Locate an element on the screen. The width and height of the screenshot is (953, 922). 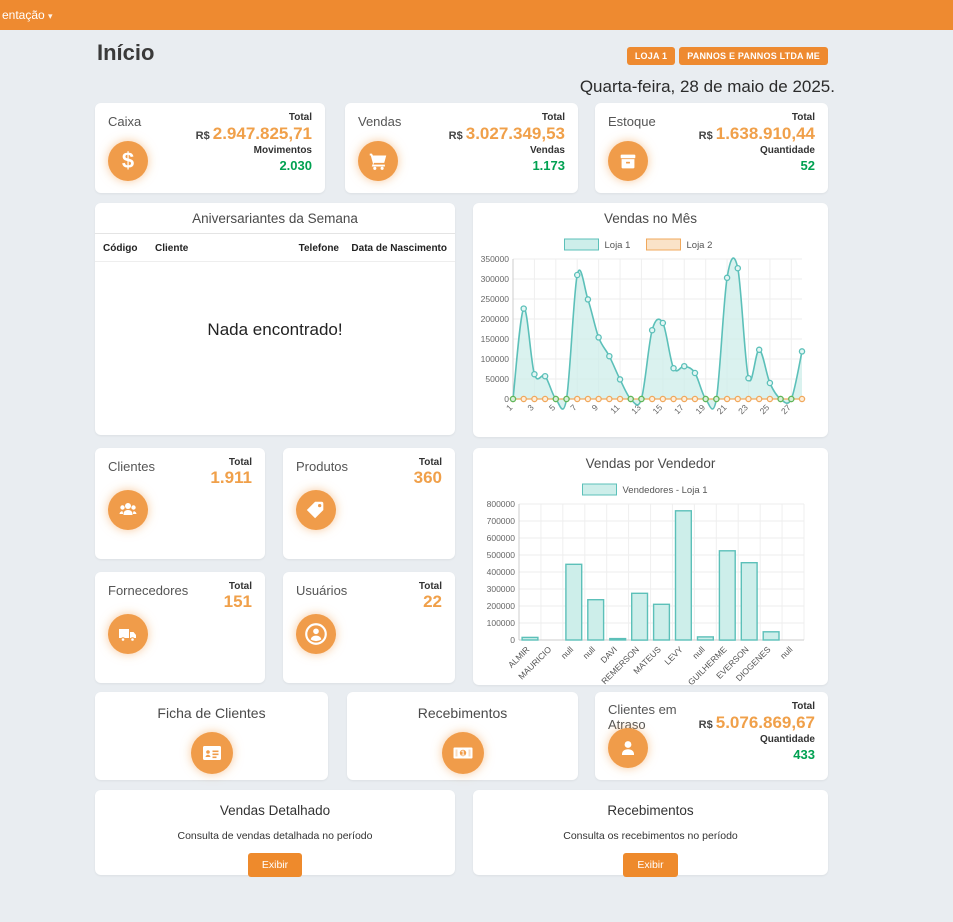
recebimentos-card: Recebimentos 1 is located at coordinates (462, 736).